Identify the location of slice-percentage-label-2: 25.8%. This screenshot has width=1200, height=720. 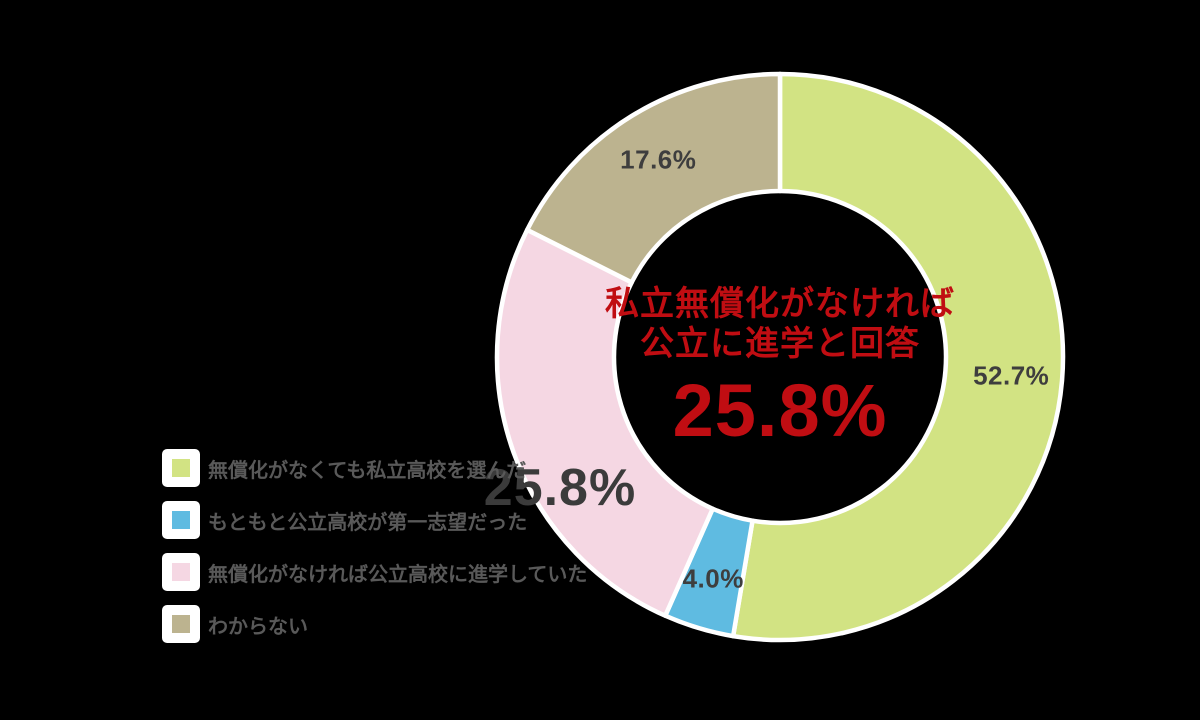
(560, 488).